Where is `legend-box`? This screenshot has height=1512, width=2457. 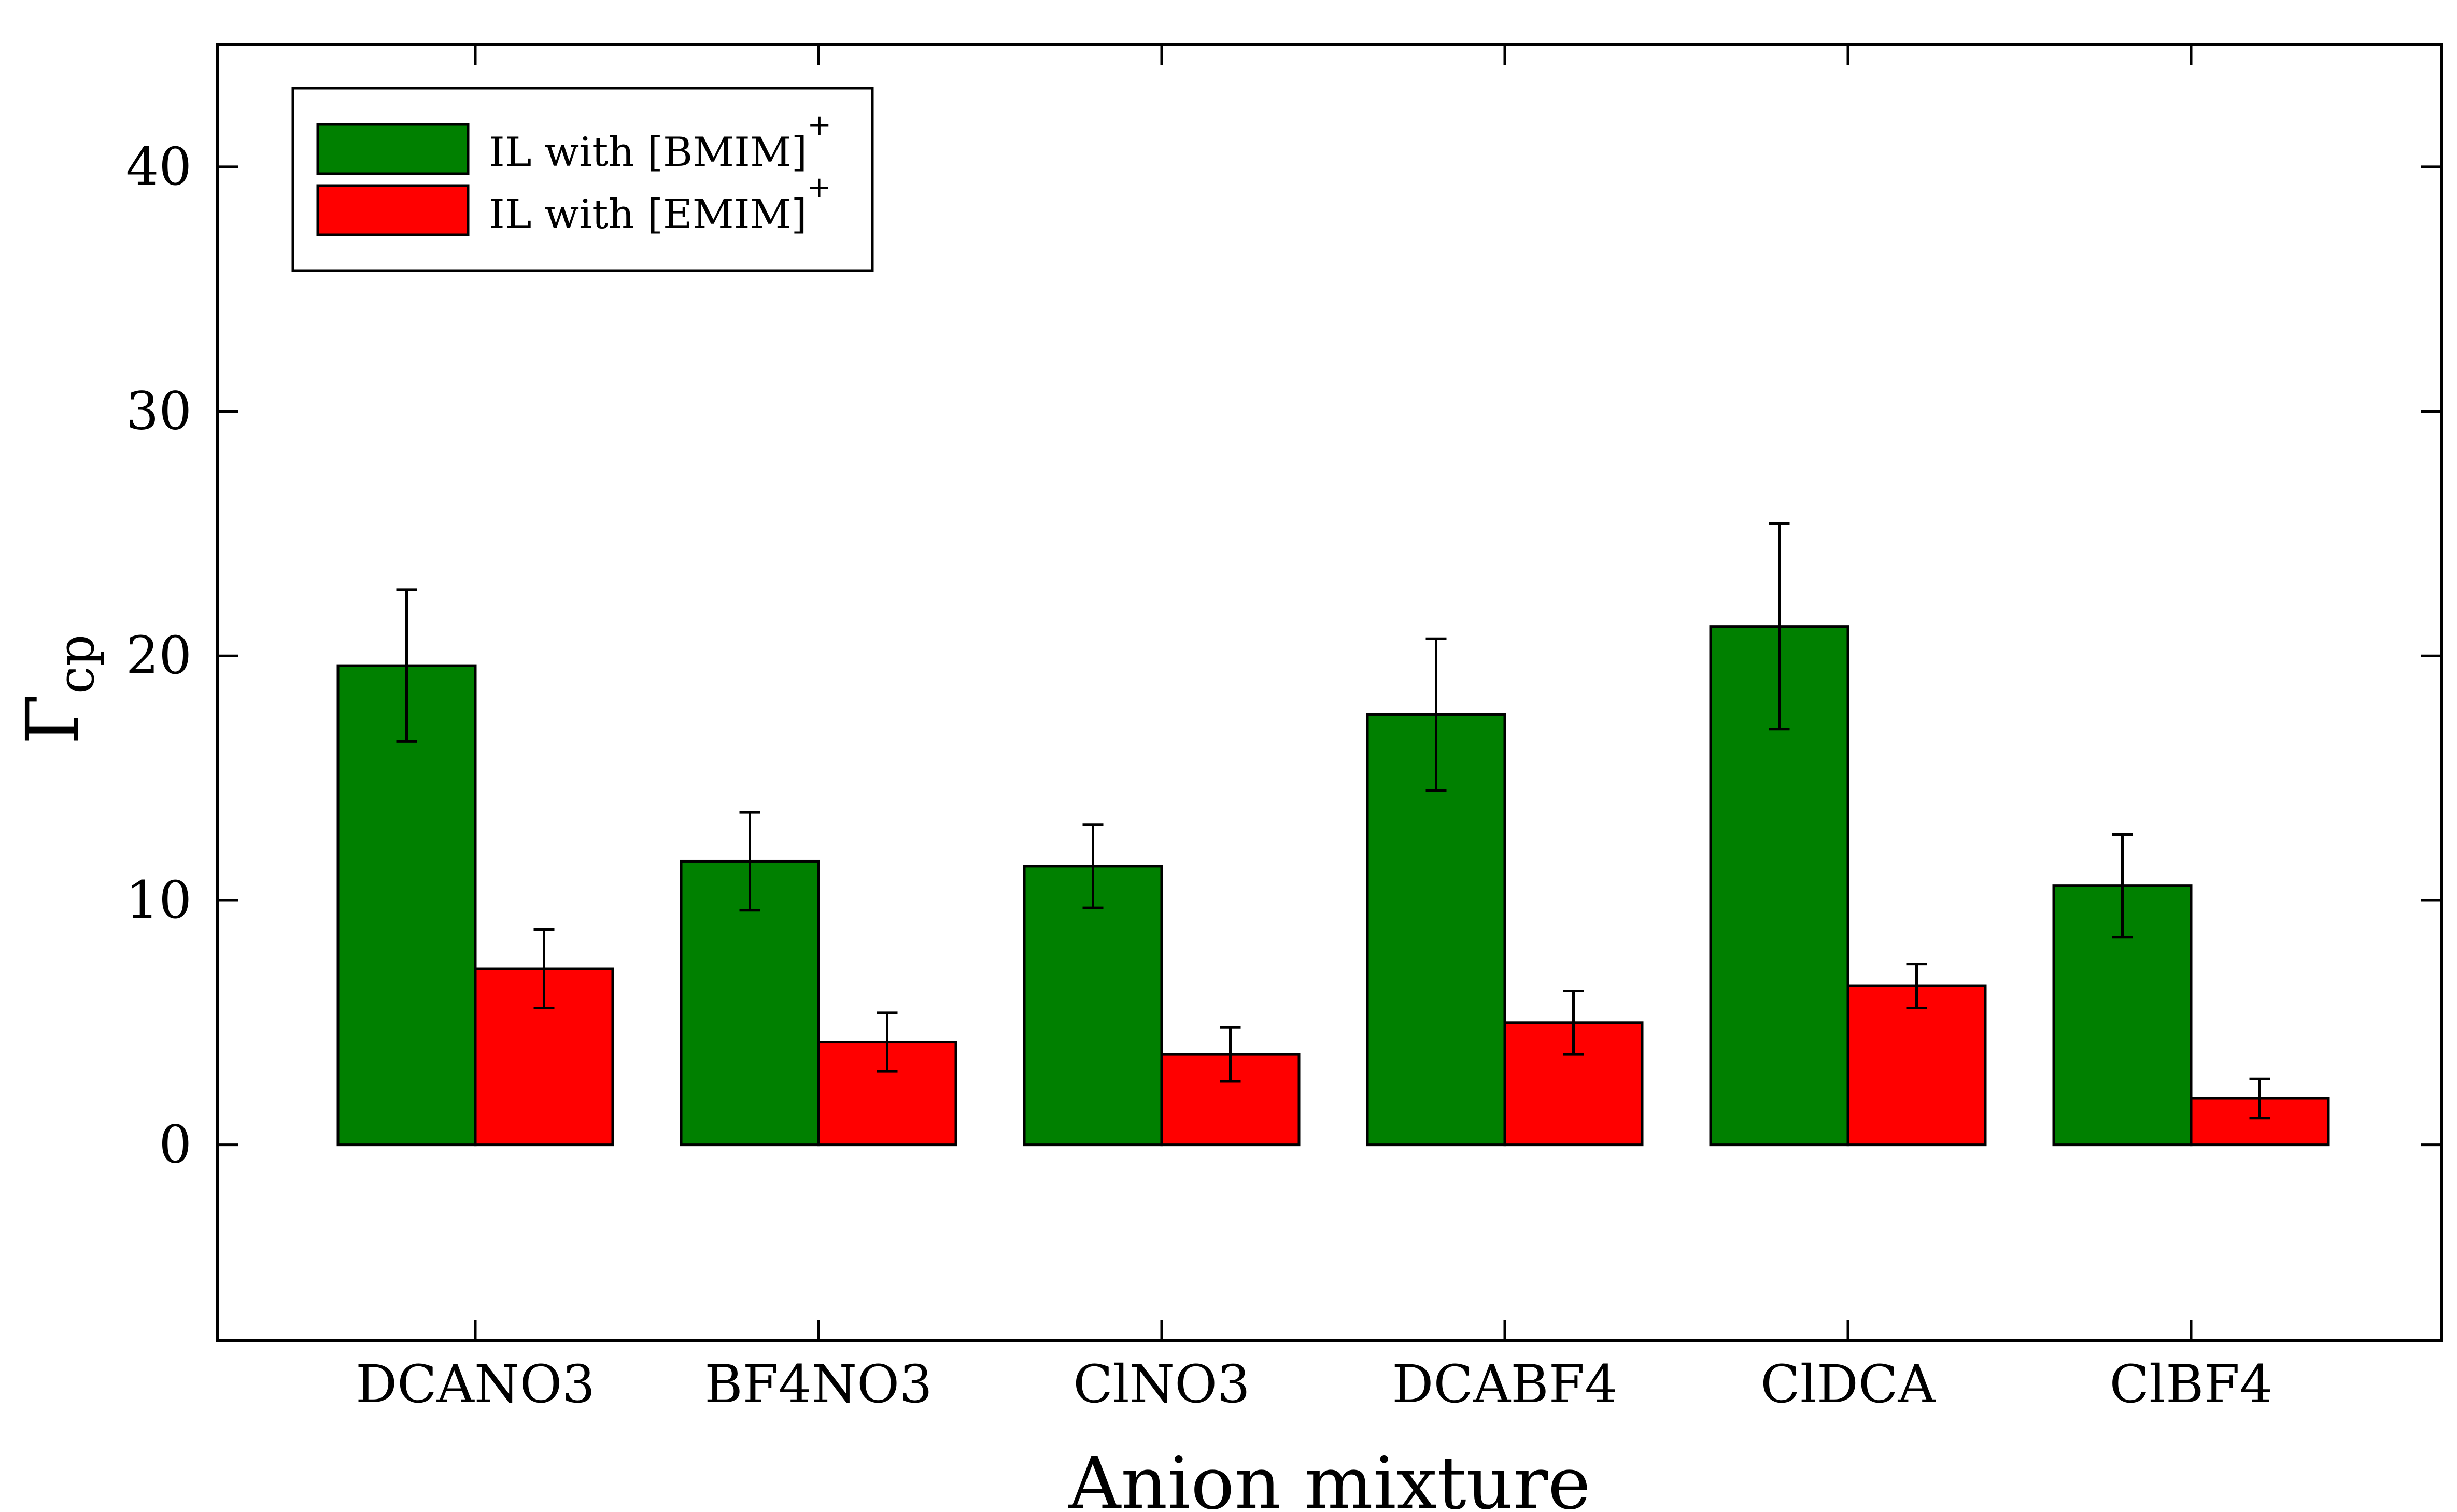 legend-box is located at coordinates (582, 179).